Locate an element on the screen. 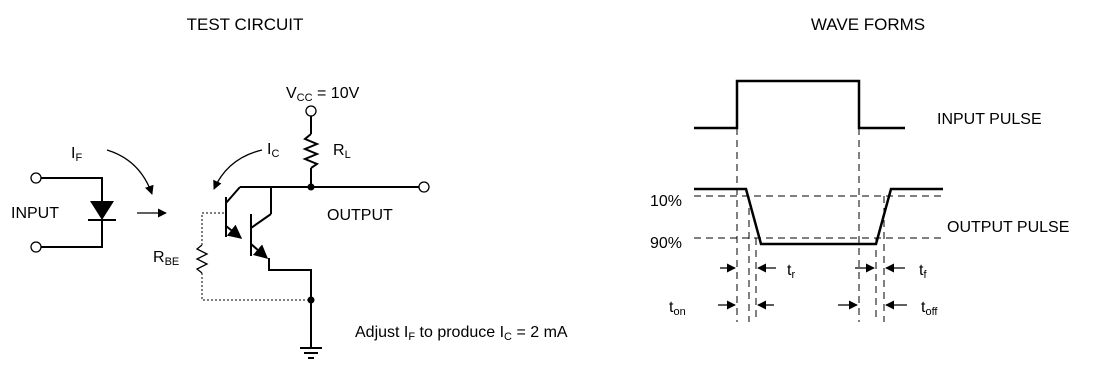 The width and height of the screenshot is (1094, 371). output-label: OUTPUT is located at coordinates (360, 215).